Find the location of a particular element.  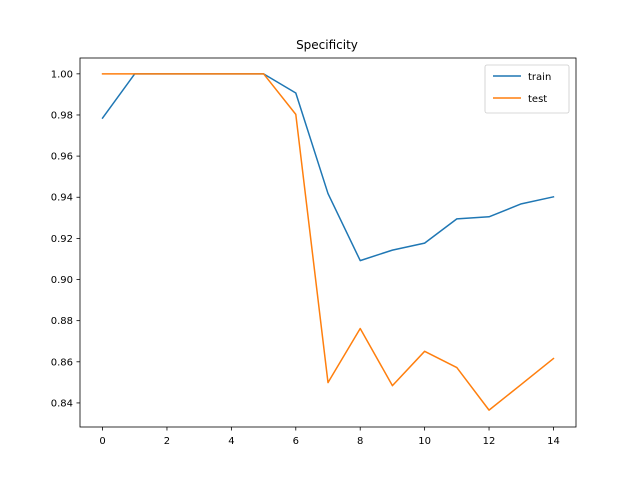

y-tick-label: 0.84 is located at coordinates (62, 403).